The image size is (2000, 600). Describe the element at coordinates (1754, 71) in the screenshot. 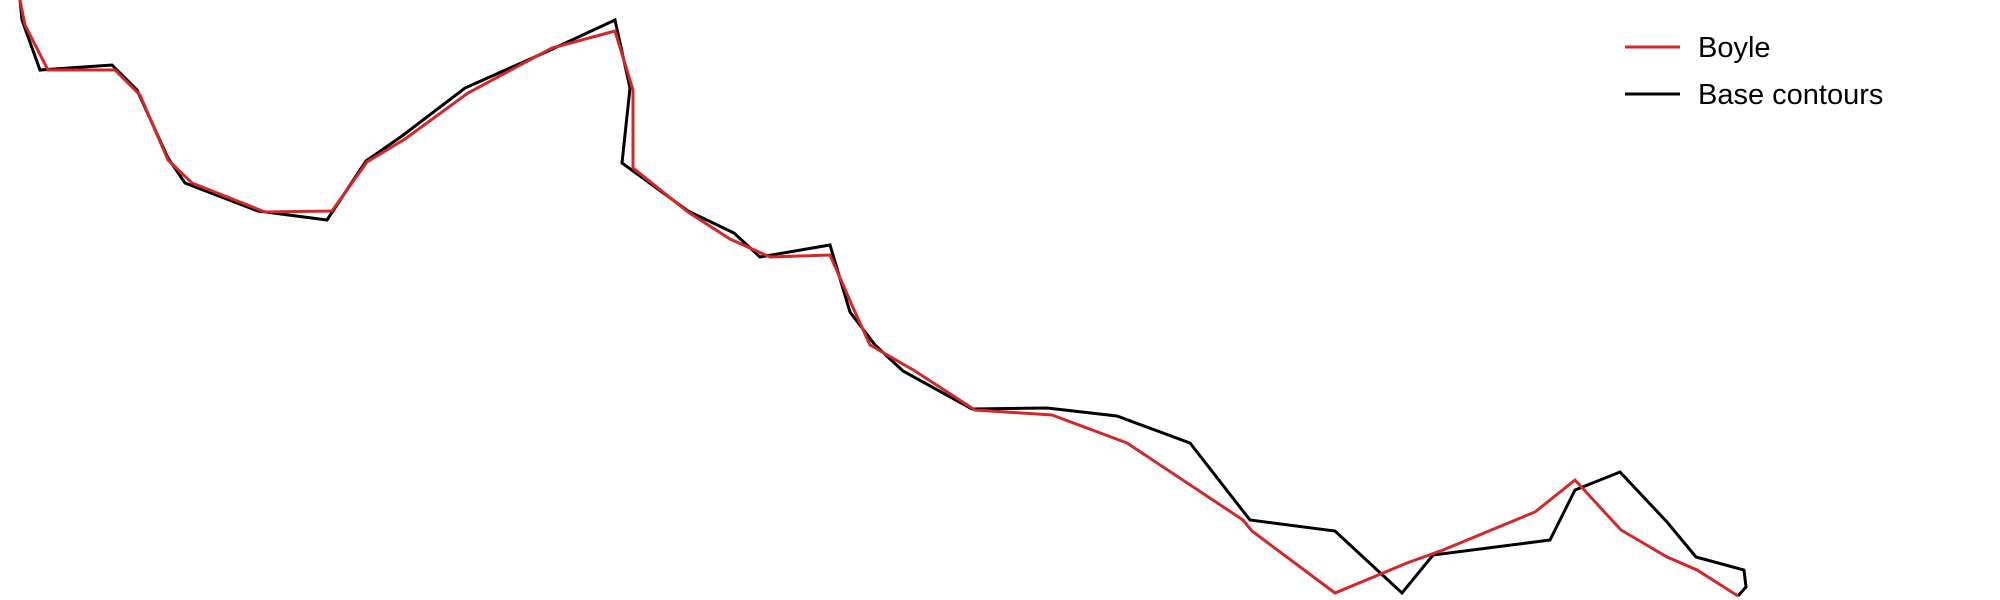

I see `legend: Boyle Base contours` at that location.